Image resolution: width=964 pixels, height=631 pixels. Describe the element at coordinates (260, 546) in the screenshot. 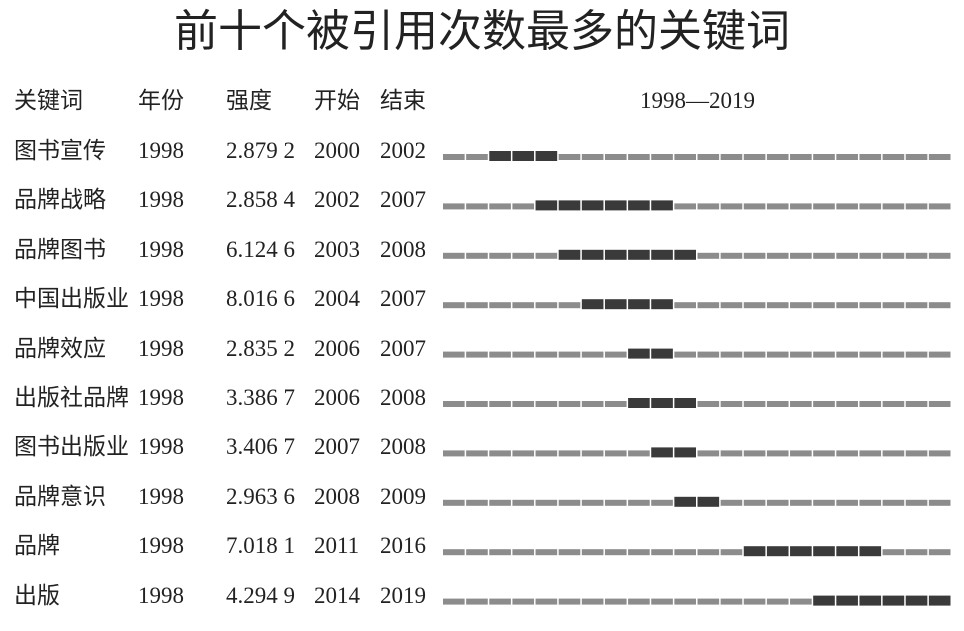

I see `strength: 7.018 1` at that location.